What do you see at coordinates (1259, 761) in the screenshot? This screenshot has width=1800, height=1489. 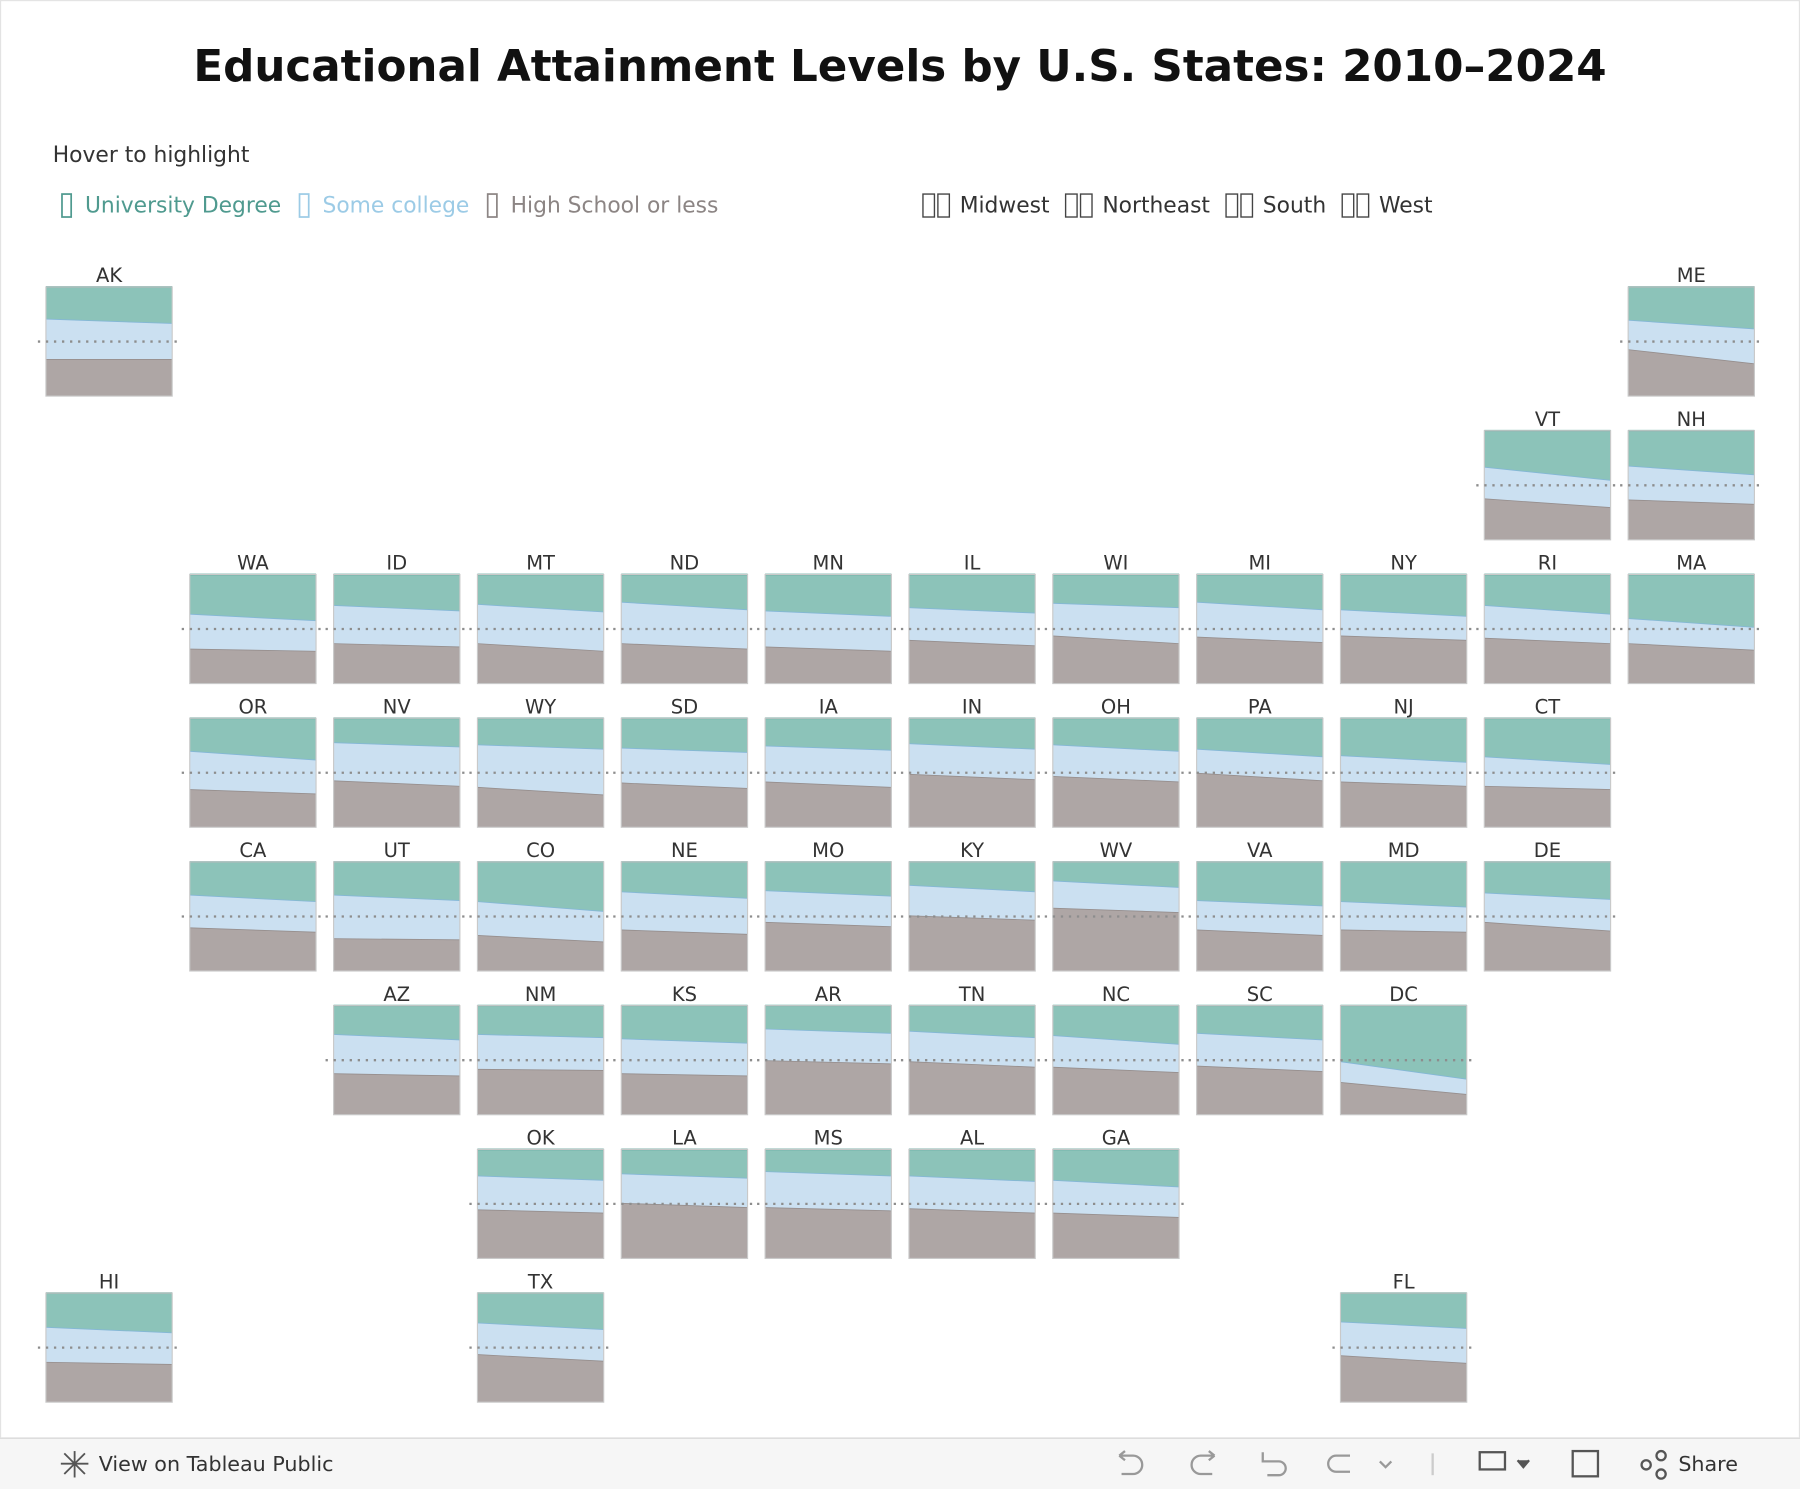 I see `state-tile: PA` at bounding box center [1259, 761].